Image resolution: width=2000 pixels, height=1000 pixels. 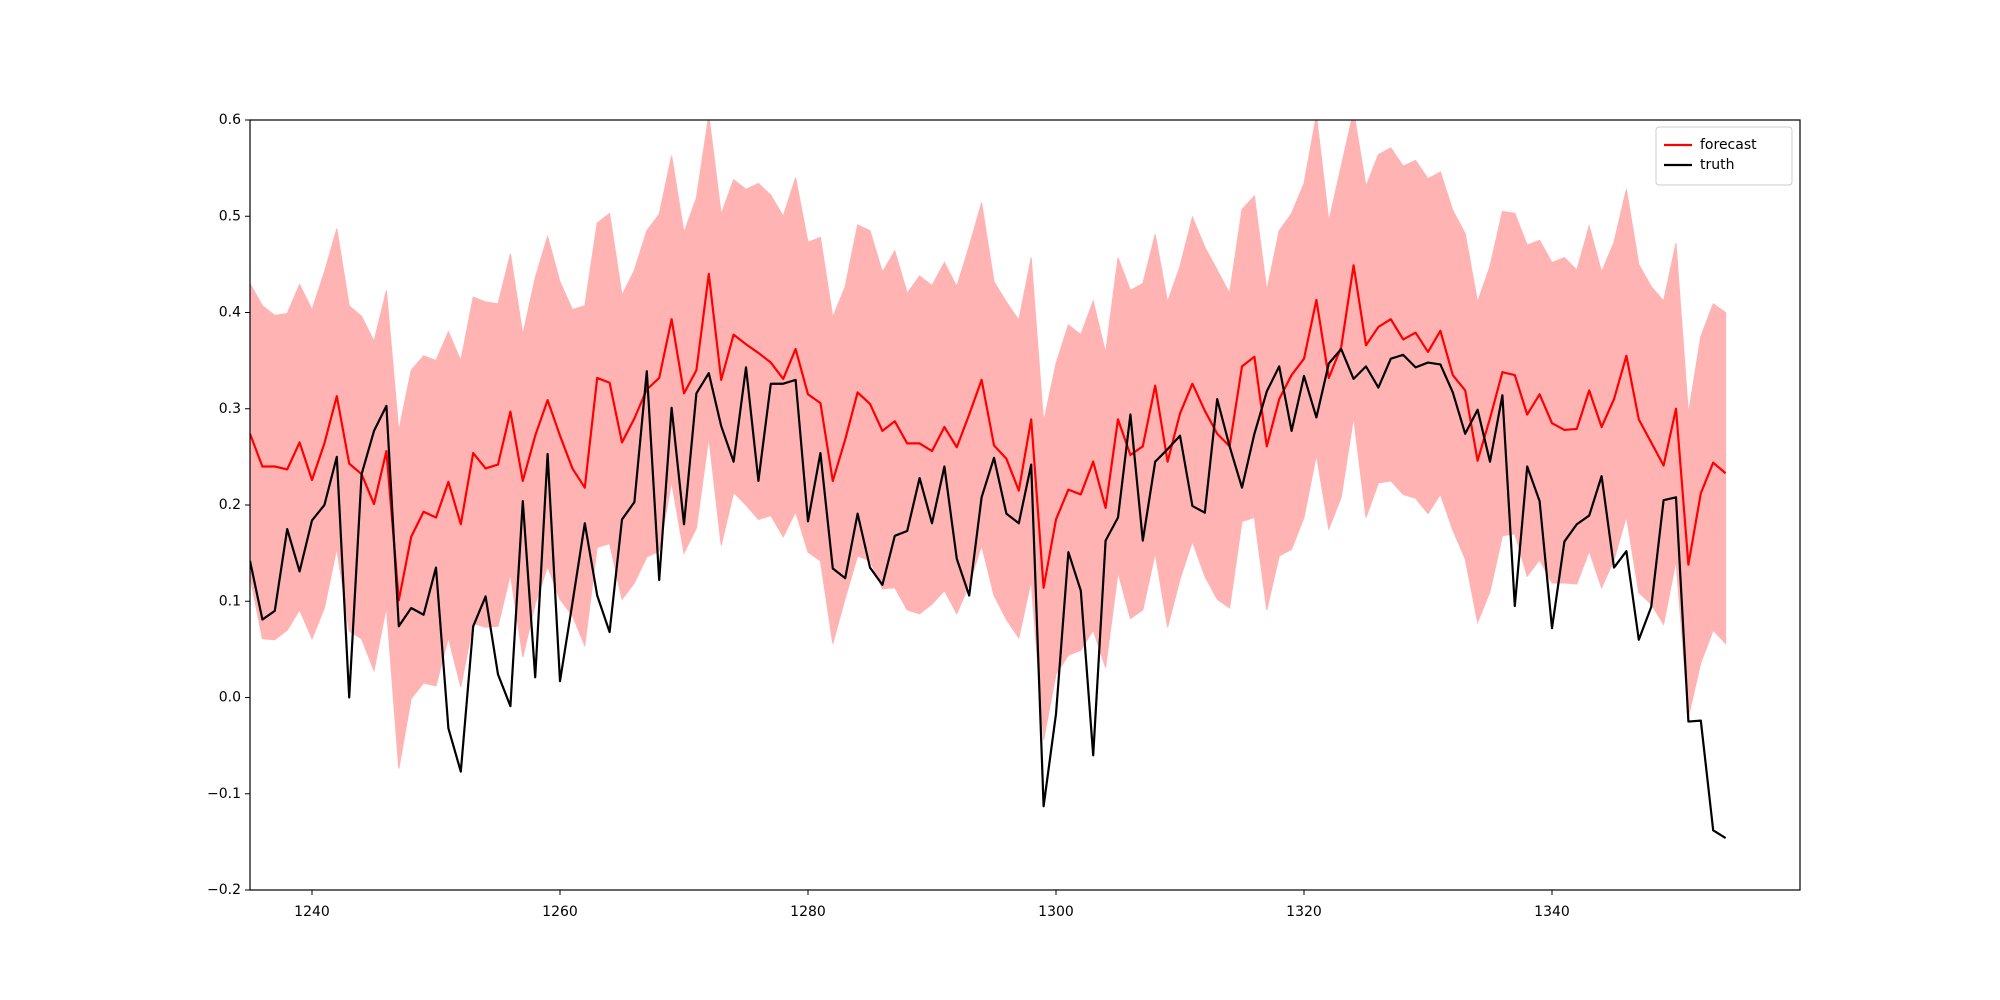 What do you see at coordinates (224, 794) in the screenshot?
I see `y-tick-label: −0.1` at bounding box center [224, 794].